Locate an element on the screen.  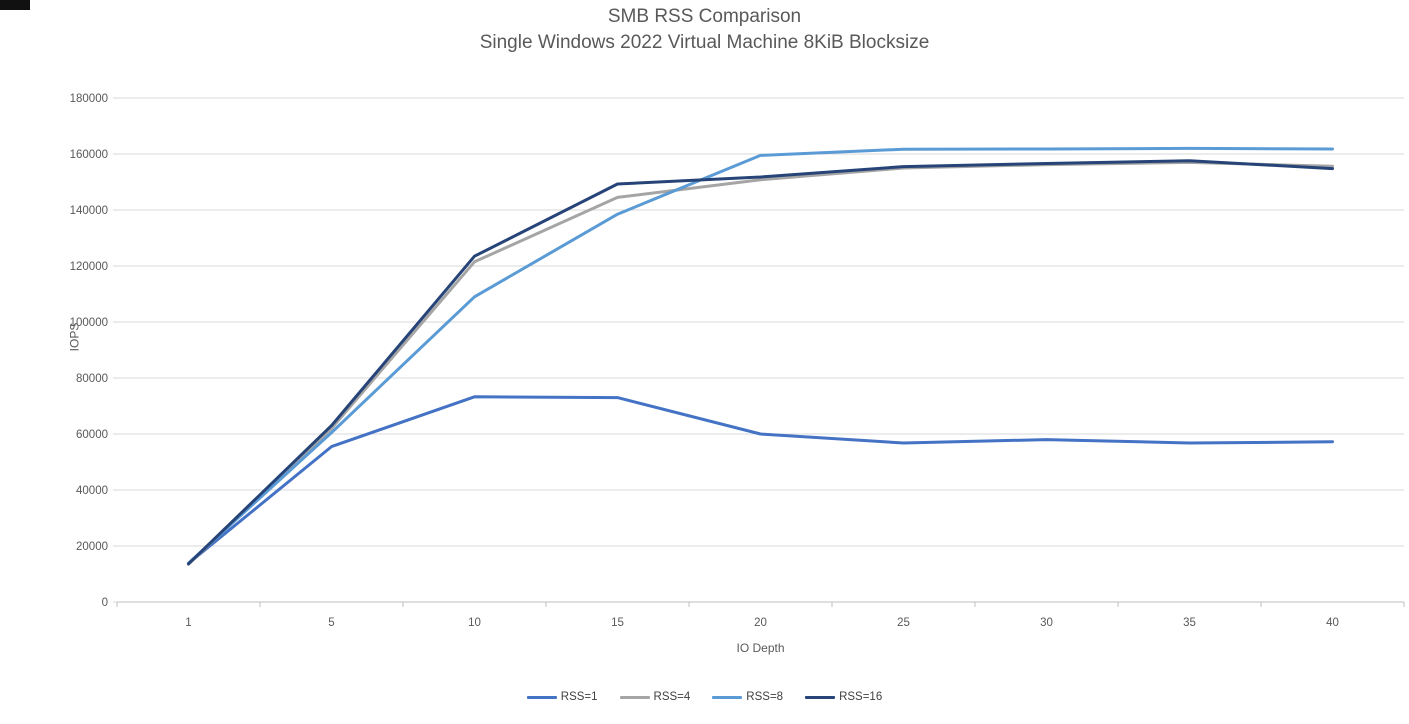
y-tick-label: 160000 is located at coordinates (89, 155).